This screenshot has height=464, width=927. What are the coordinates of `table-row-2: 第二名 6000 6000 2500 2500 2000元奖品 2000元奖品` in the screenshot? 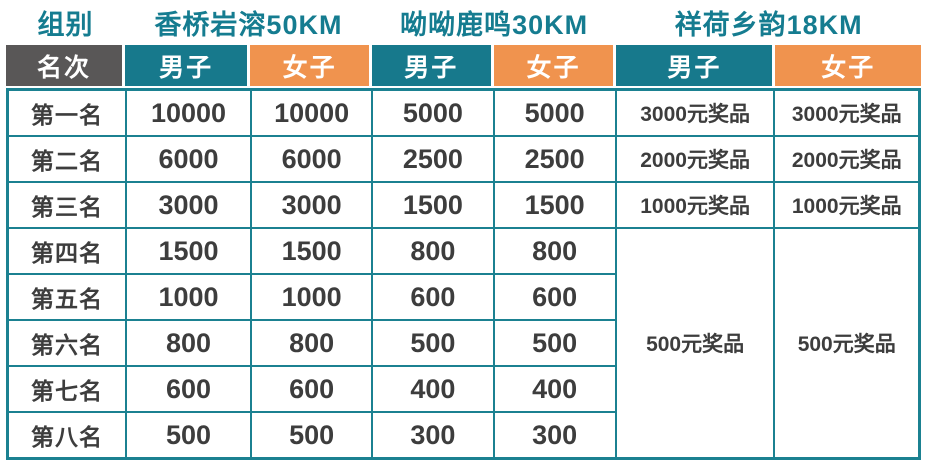 It's located at (463, 159).